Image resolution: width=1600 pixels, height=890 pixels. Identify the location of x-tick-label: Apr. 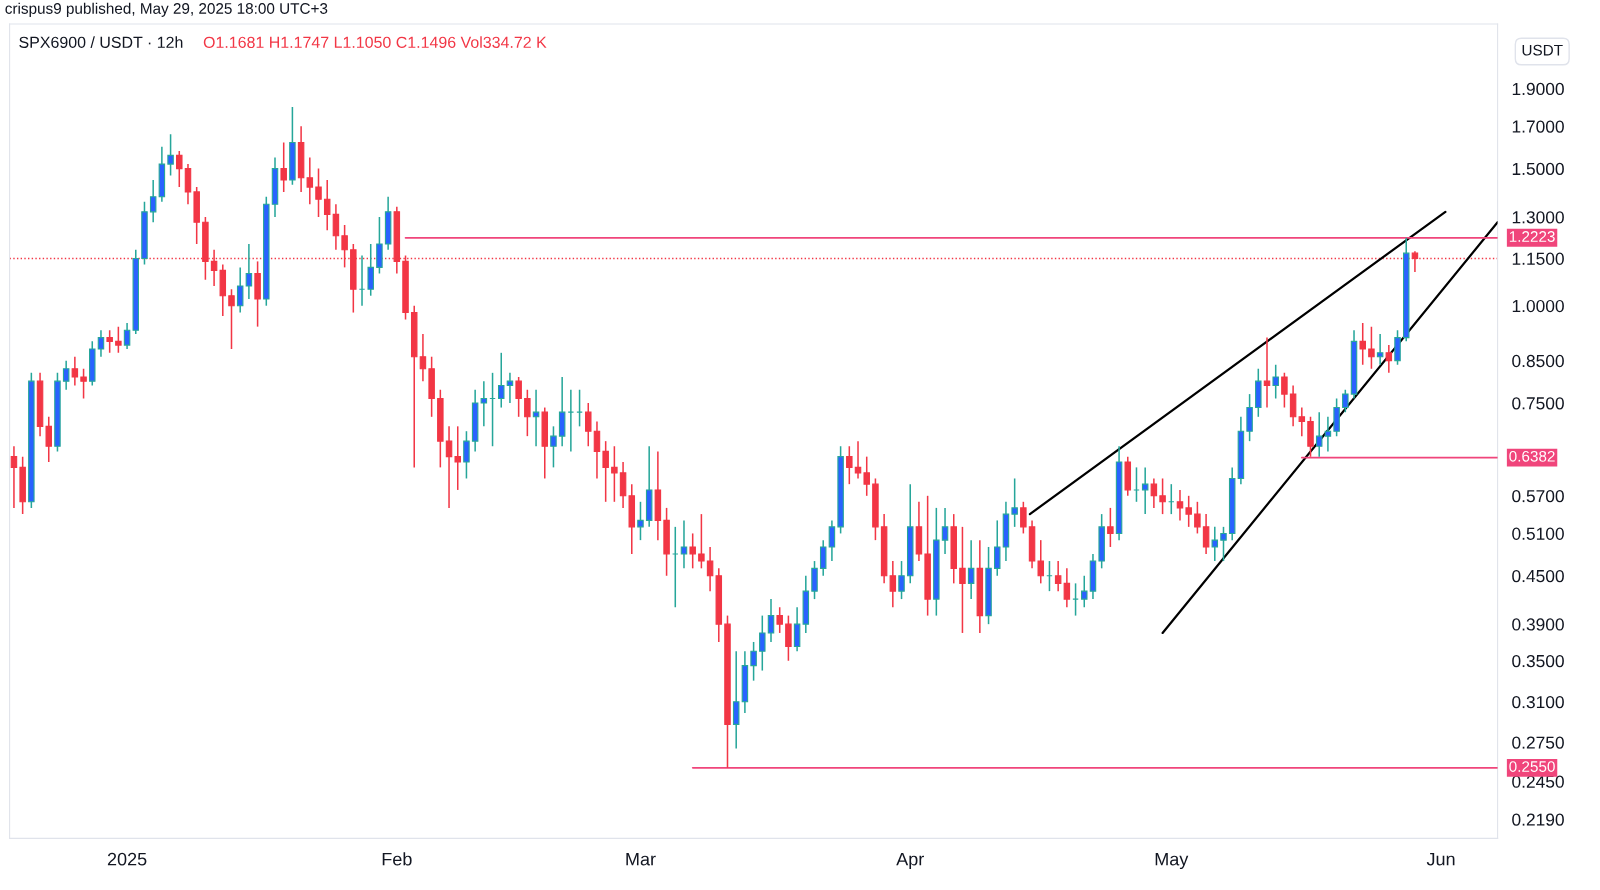
(910, 861).